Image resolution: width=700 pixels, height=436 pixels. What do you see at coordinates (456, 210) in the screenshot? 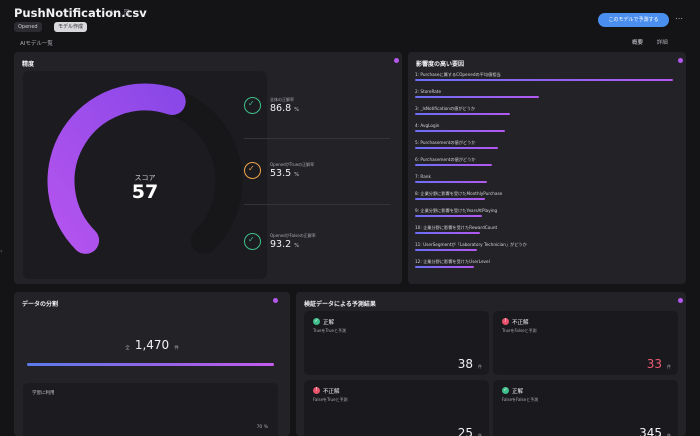
I see `importance-label: 9: 企業分野に影響を受けたYearsAtPlaying` at bounding box center [456, 210].